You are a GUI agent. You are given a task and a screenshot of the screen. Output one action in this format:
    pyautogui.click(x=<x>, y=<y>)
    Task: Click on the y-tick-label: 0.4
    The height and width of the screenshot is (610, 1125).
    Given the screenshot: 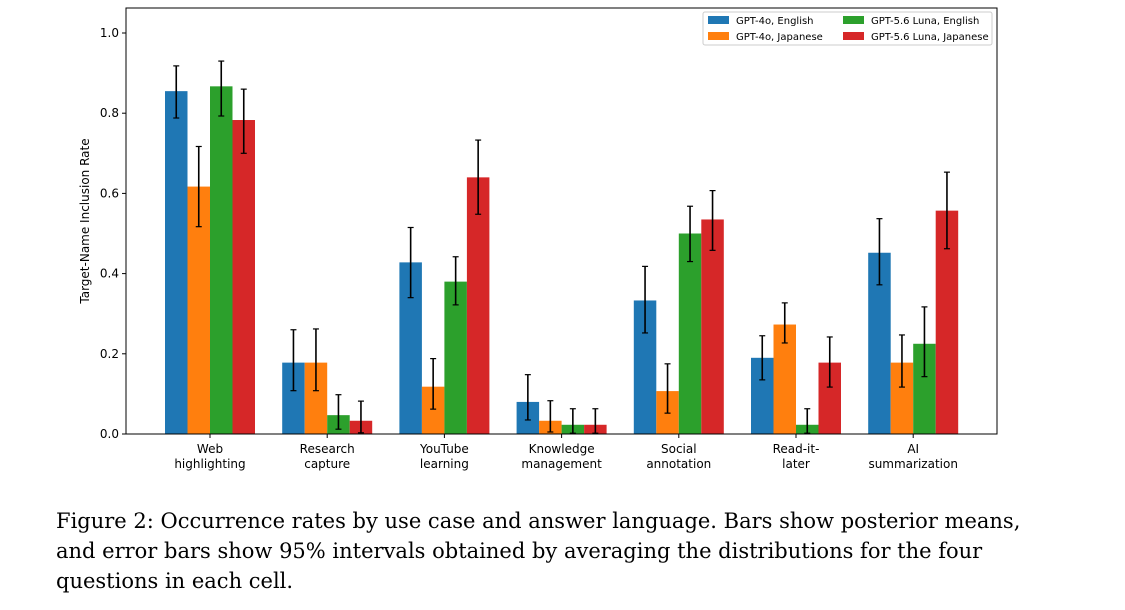 What is the action you would take?
    pyautogui.click(x=109, y=274)
    